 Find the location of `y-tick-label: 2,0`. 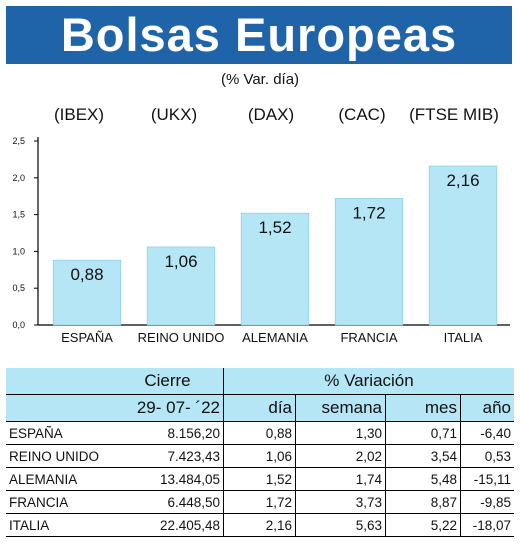

y-tick-label: 2,0 is located at coordinates (18, 178).